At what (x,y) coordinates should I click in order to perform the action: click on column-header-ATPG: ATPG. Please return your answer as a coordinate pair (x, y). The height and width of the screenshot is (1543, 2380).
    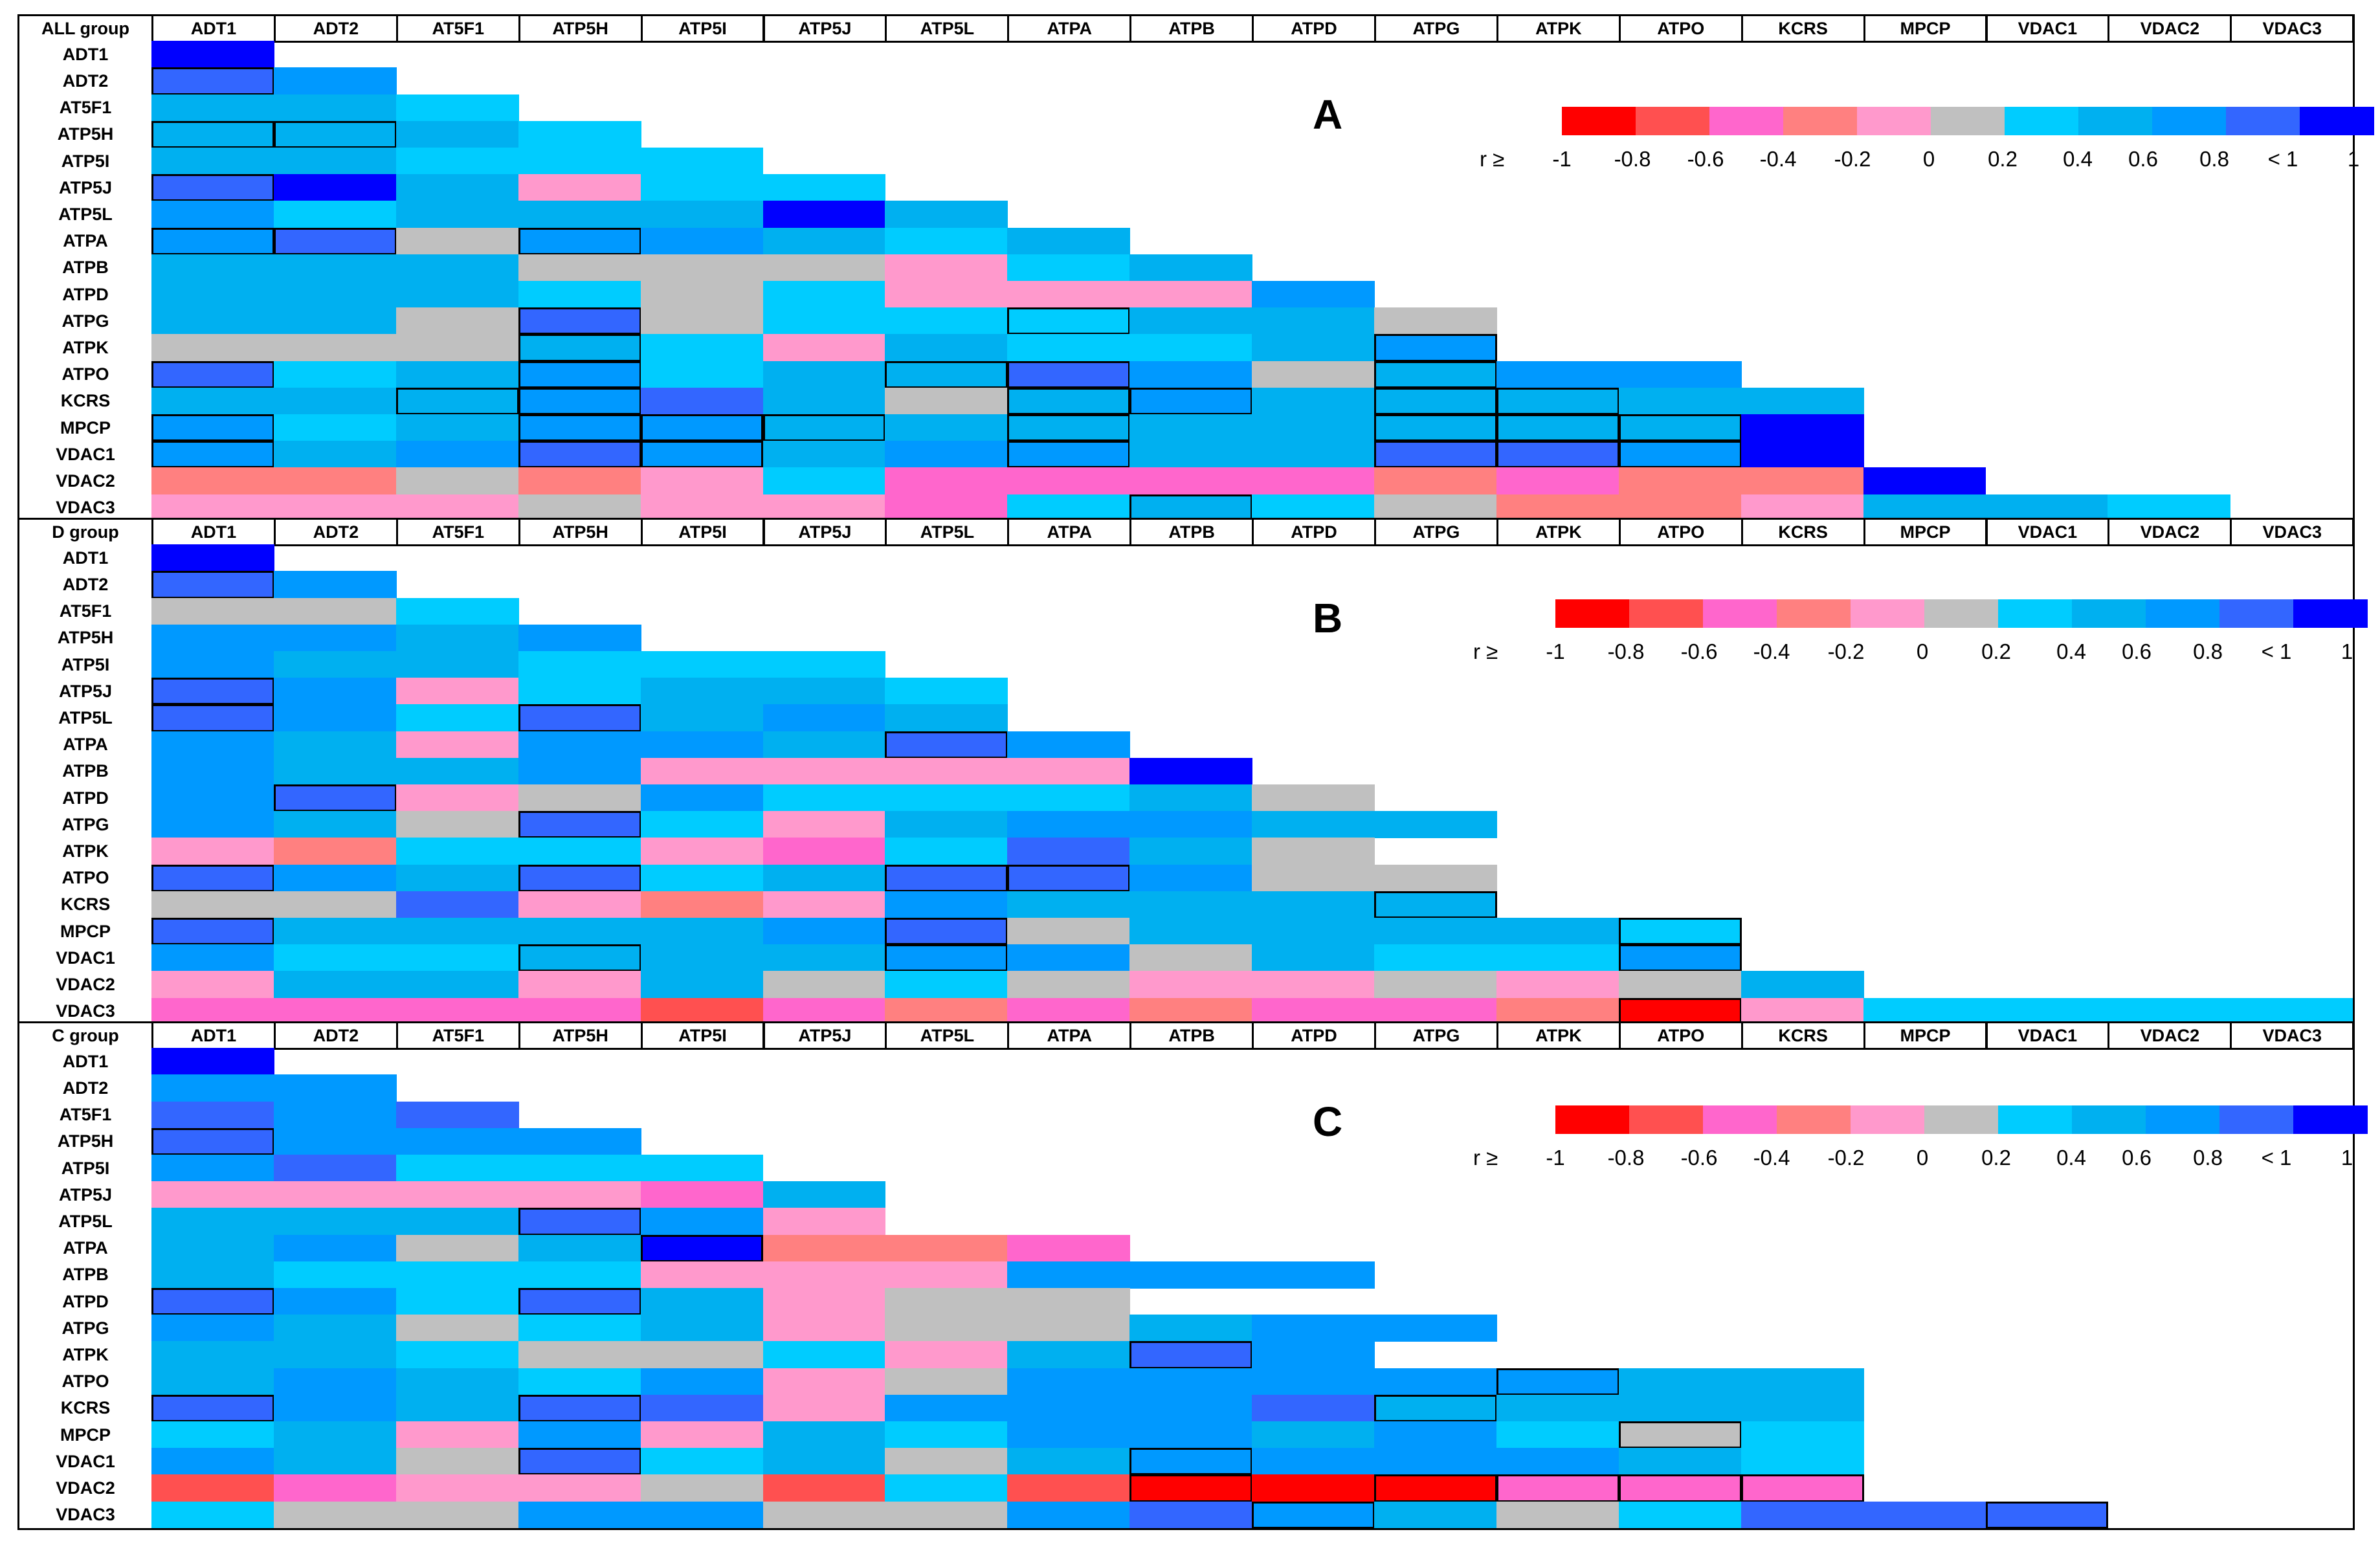
    Looking at the image, I should click on (1436, 28).